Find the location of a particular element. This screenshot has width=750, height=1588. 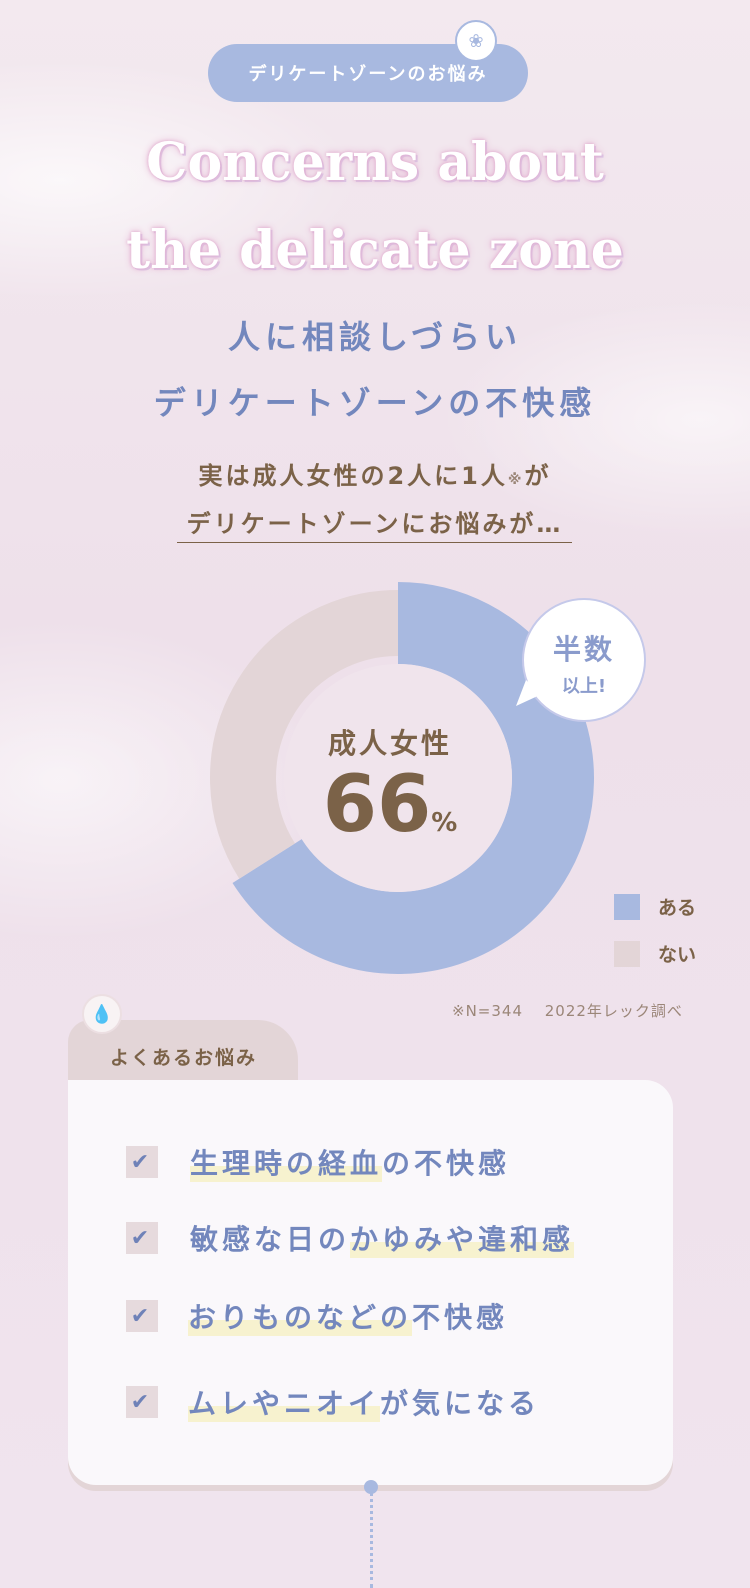

list-item: ✔ ムレやニオイ が気になる is located at coordinates (333, 1402).